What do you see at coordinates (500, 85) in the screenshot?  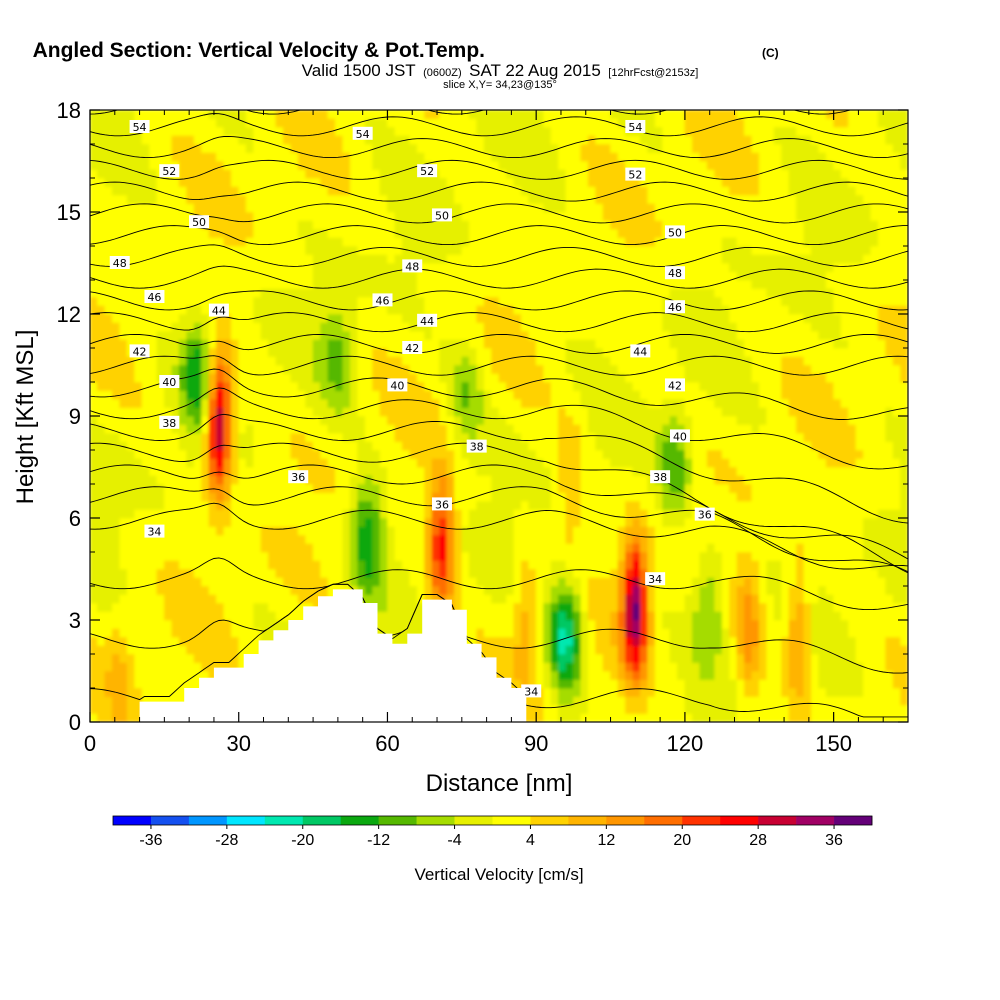 I see `slice-label: slice X,Y= 34,23@135°` at bounding box center [500, 85].